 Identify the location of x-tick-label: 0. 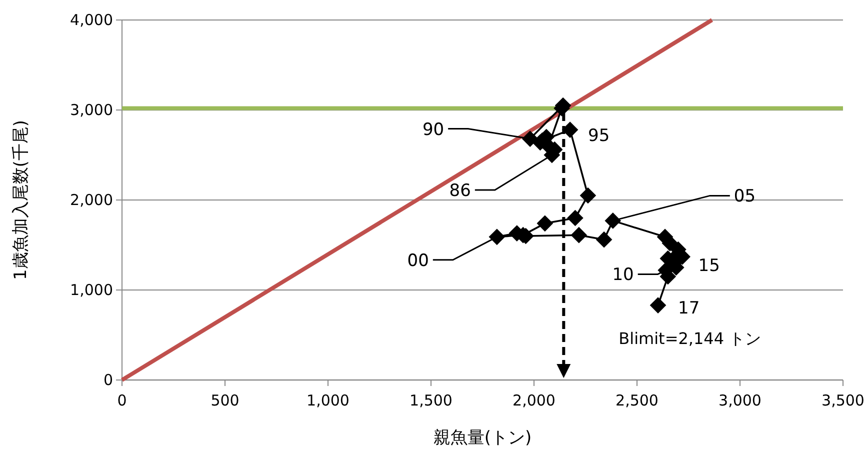
(122, 401).